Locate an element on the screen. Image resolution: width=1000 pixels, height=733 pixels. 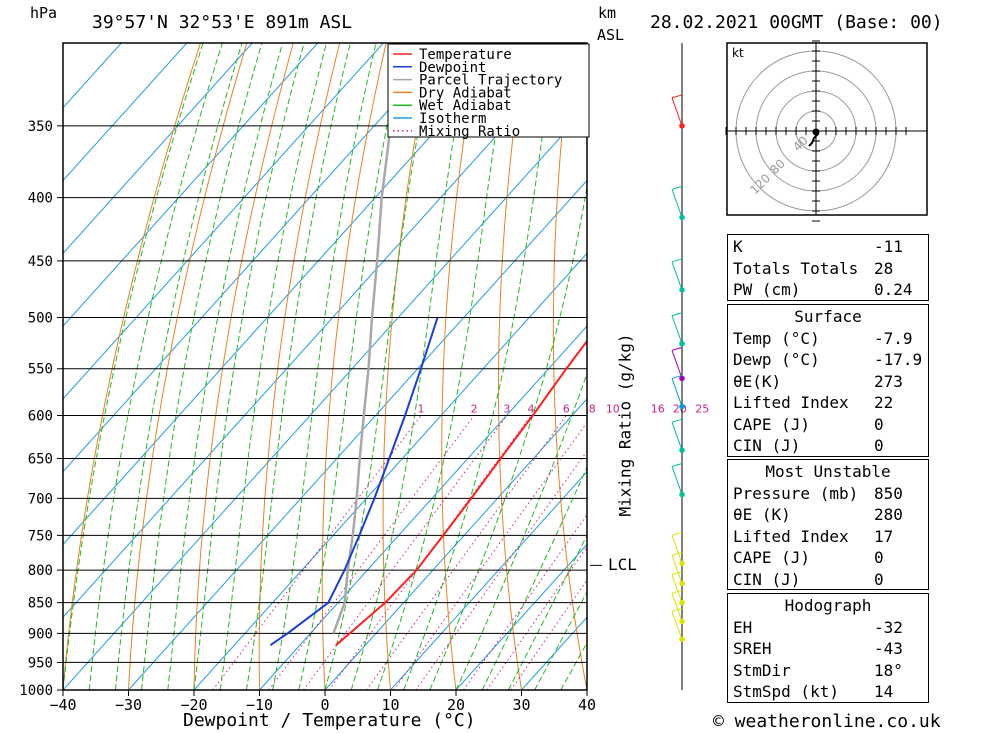
index-key: K is located at coordinates (738, 246).